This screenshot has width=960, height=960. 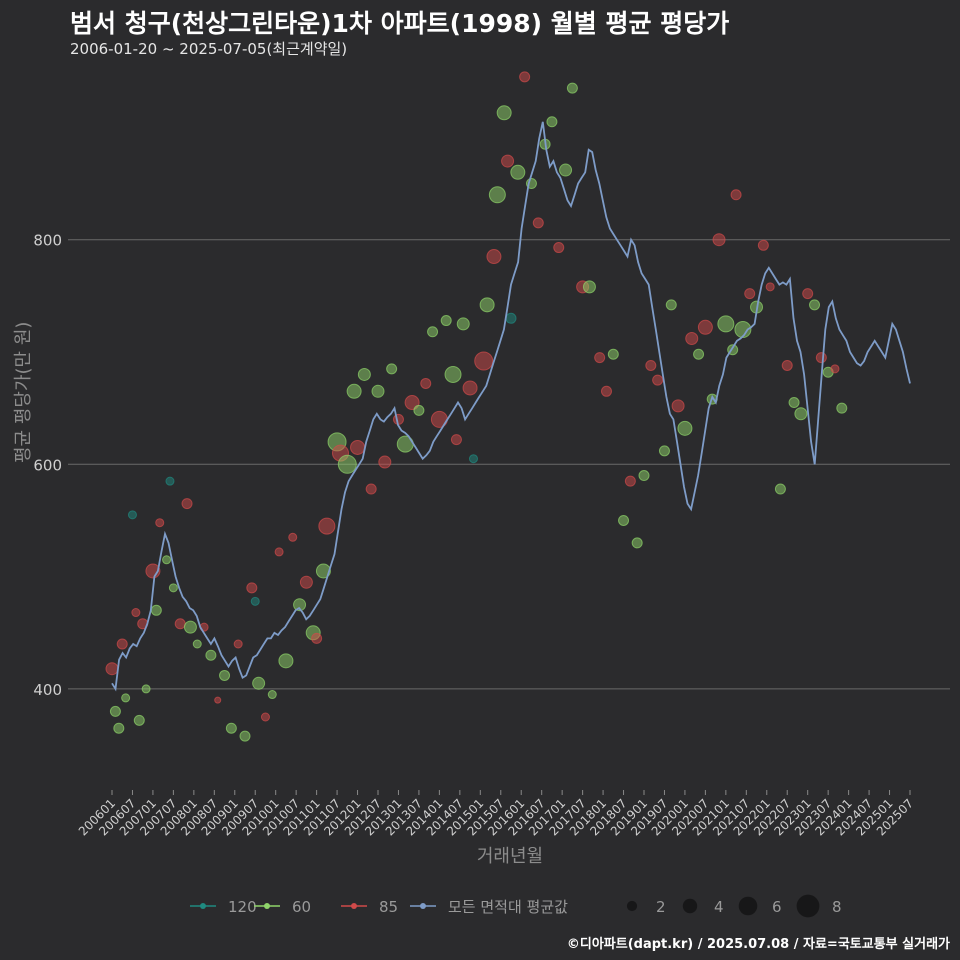 What do you see at coordinates (510, 856) in the screenshot?
I see `x-axis-label: 거래년월` at bounding box center [510, 856].